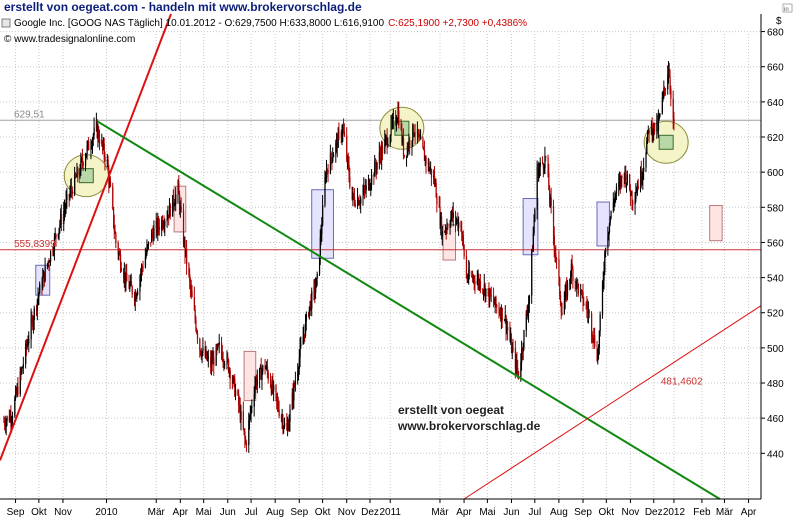 The width and height of the screenshot is (800, 520). What do you see at coordinates (559, 512) in the screenshot?
I see `x-tick-label: Aug` at bounding box center [559, 512].